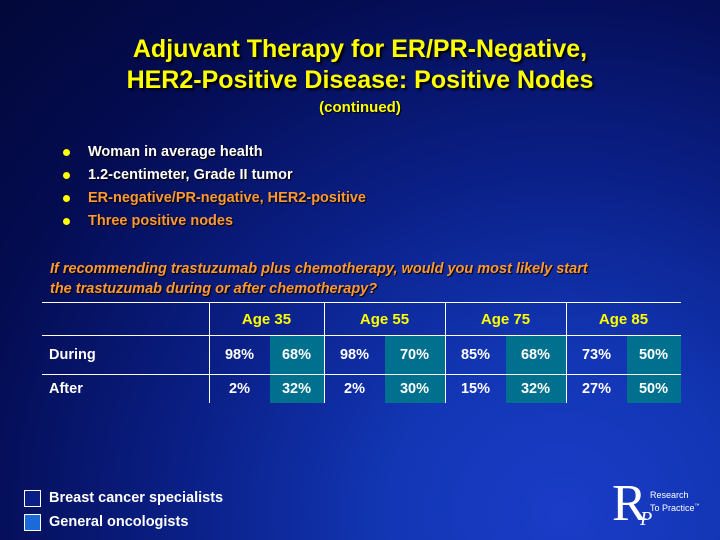  What do you see at coordinates (190, 175) in the screenshot?
I see `bullet-text: 1.2-centimeter, Grade II tumor` at bounding box center [190, 175].